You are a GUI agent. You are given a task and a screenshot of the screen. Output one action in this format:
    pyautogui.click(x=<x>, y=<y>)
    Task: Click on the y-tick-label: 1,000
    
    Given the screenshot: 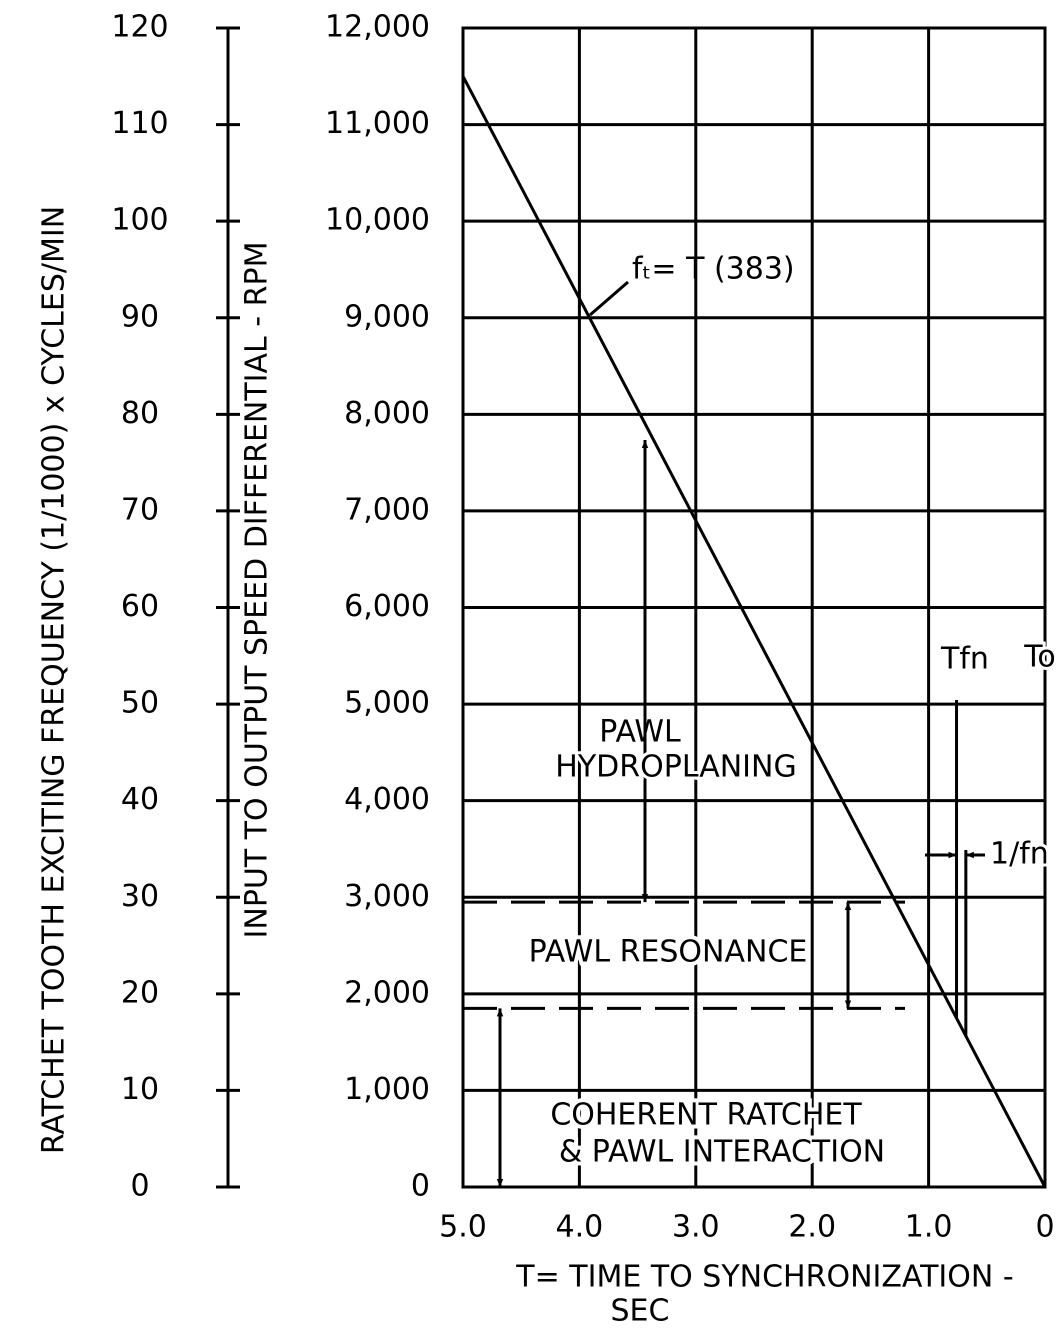 What is the action you would take?
    pyautogui.click(x=387, y=1089)
    